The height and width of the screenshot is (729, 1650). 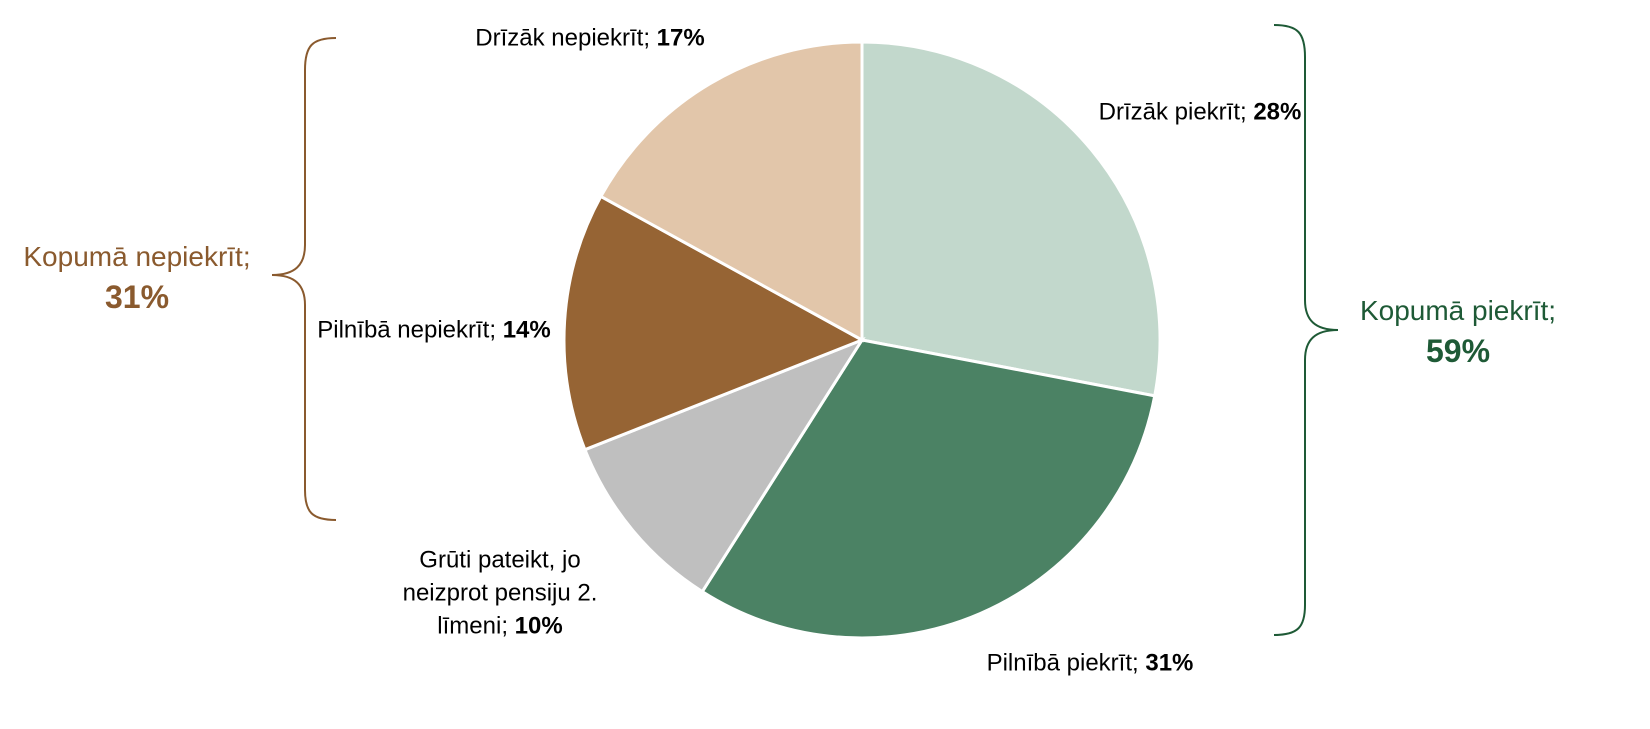 What do you see at coordinates (1062, 663) in the screenshot?
I see `category-label: Pilnībā piekrīt;` at bounding box center [1062, 663].